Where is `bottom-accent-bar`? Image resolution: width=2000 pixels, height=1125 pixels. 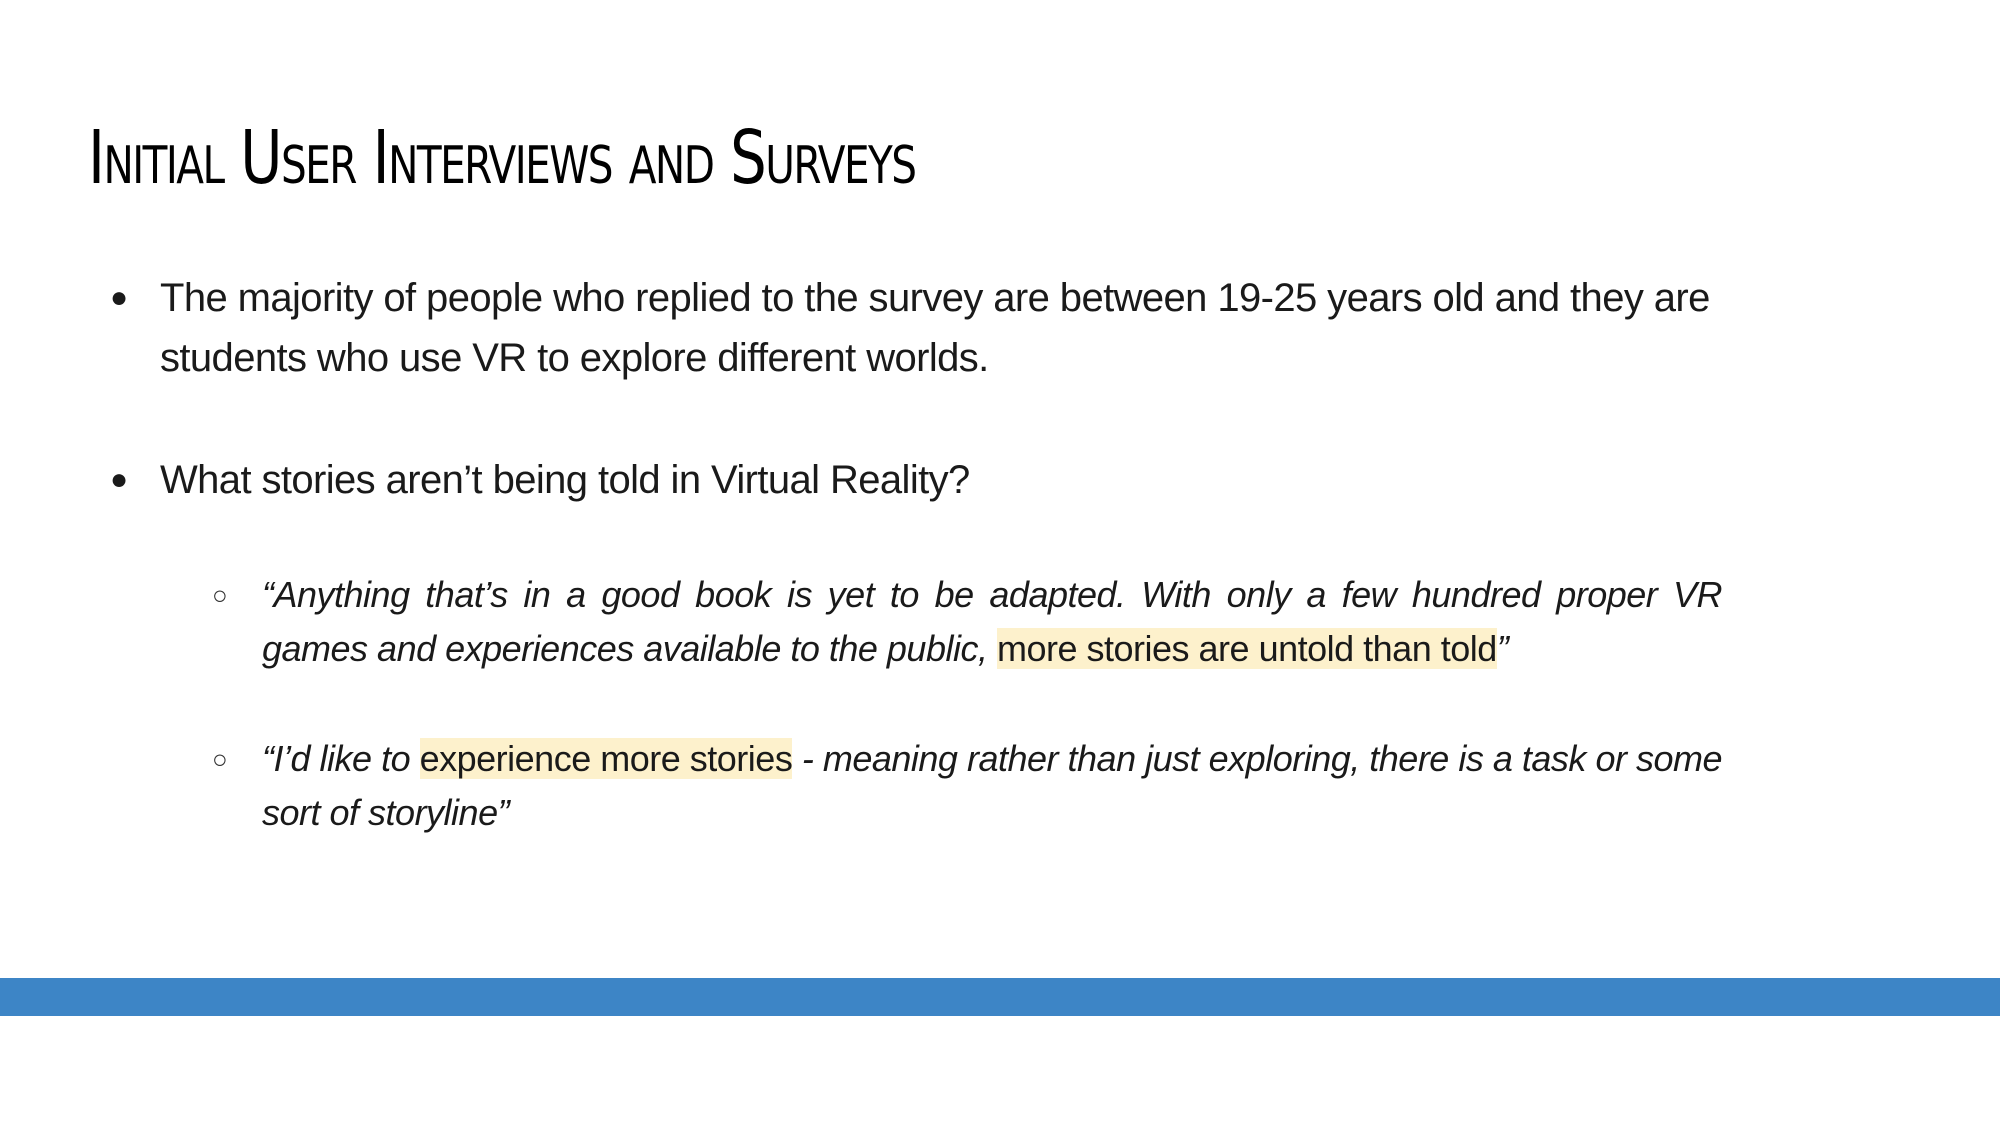
bottom-accent-bar is located at coordinates (1000, 997).